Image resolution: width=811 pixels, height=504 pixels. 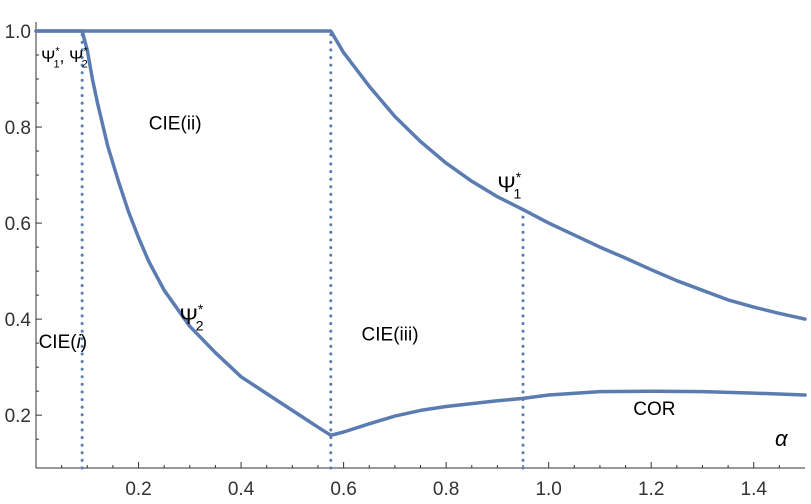 I want to click on y-tick-label: 0.8, so click(x=18, y=128).